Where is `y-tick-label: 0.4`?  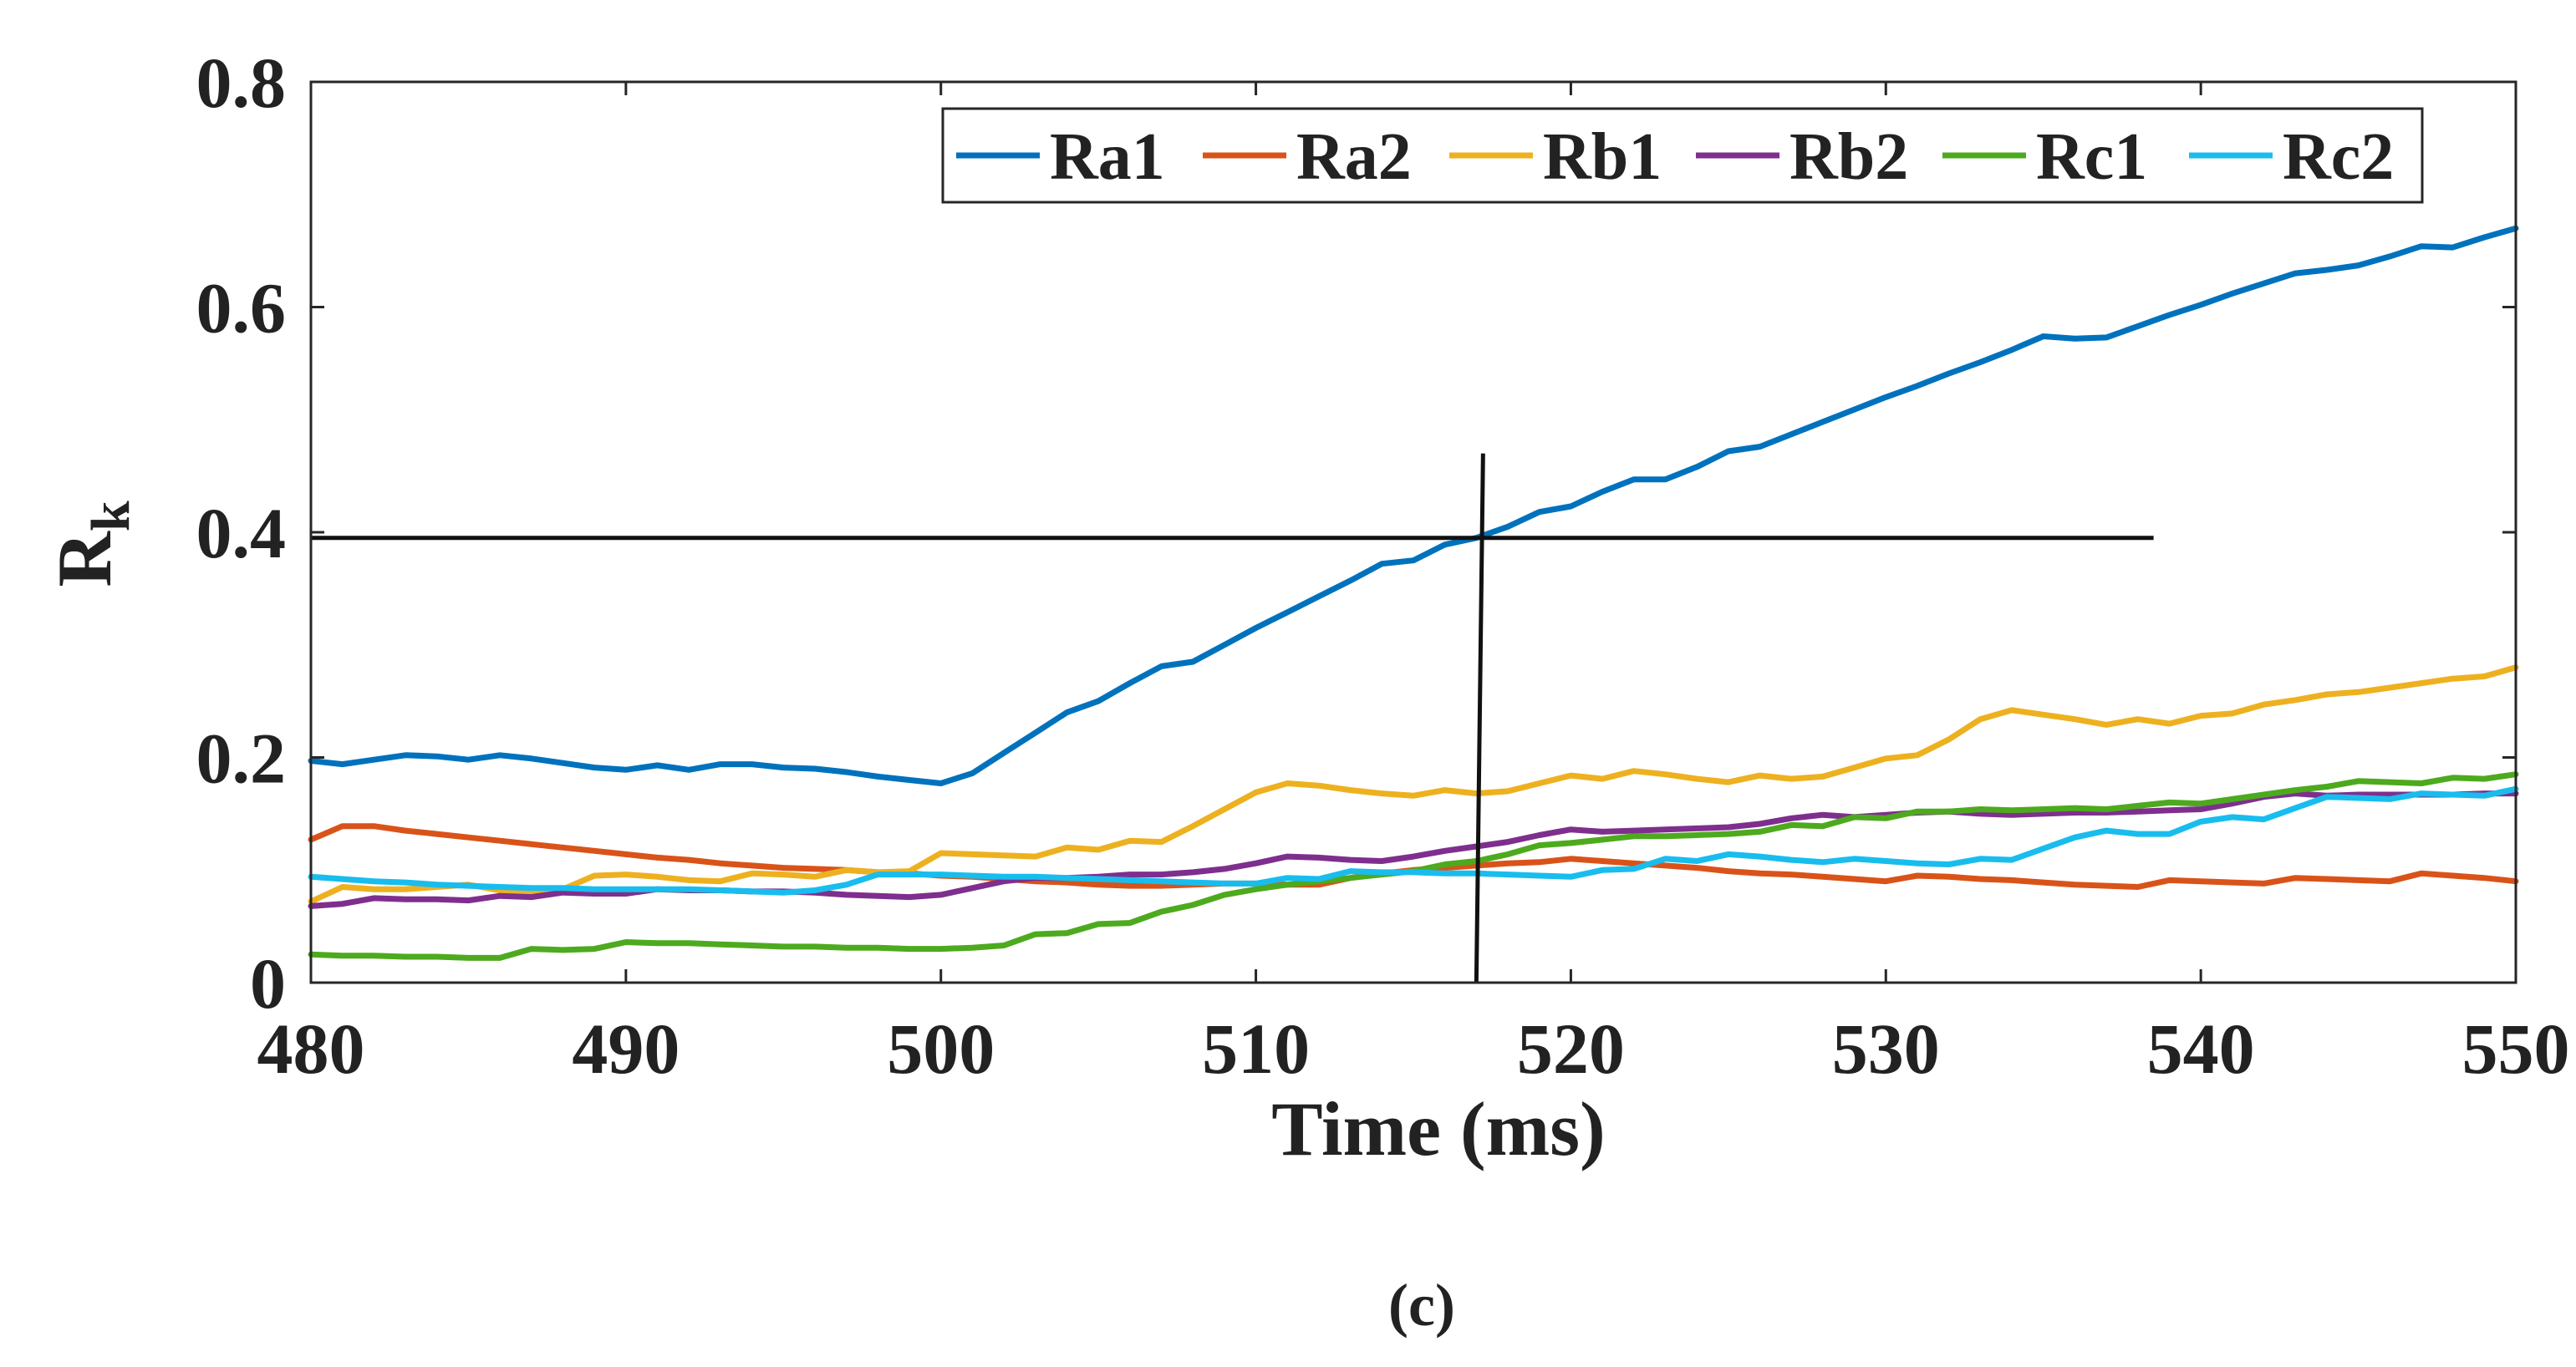
y-tick-label: 0.4 is located at coordinates (241, 533).